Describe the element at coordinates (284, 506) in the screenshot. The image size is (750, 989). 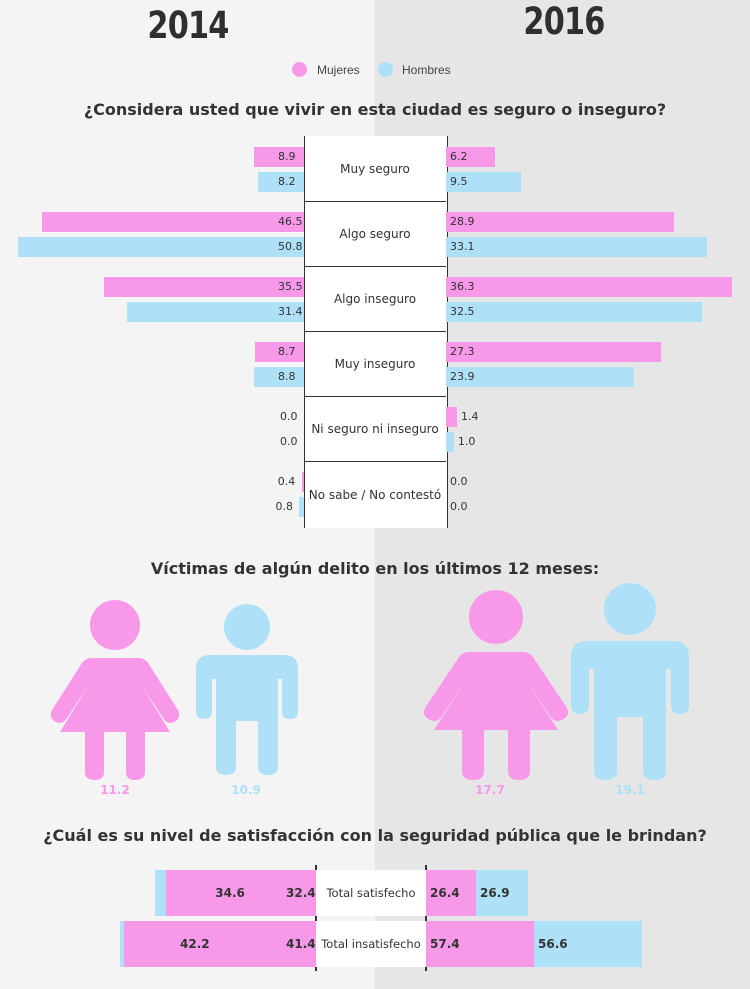
I see `men-value-2014: 0.8` at that location.